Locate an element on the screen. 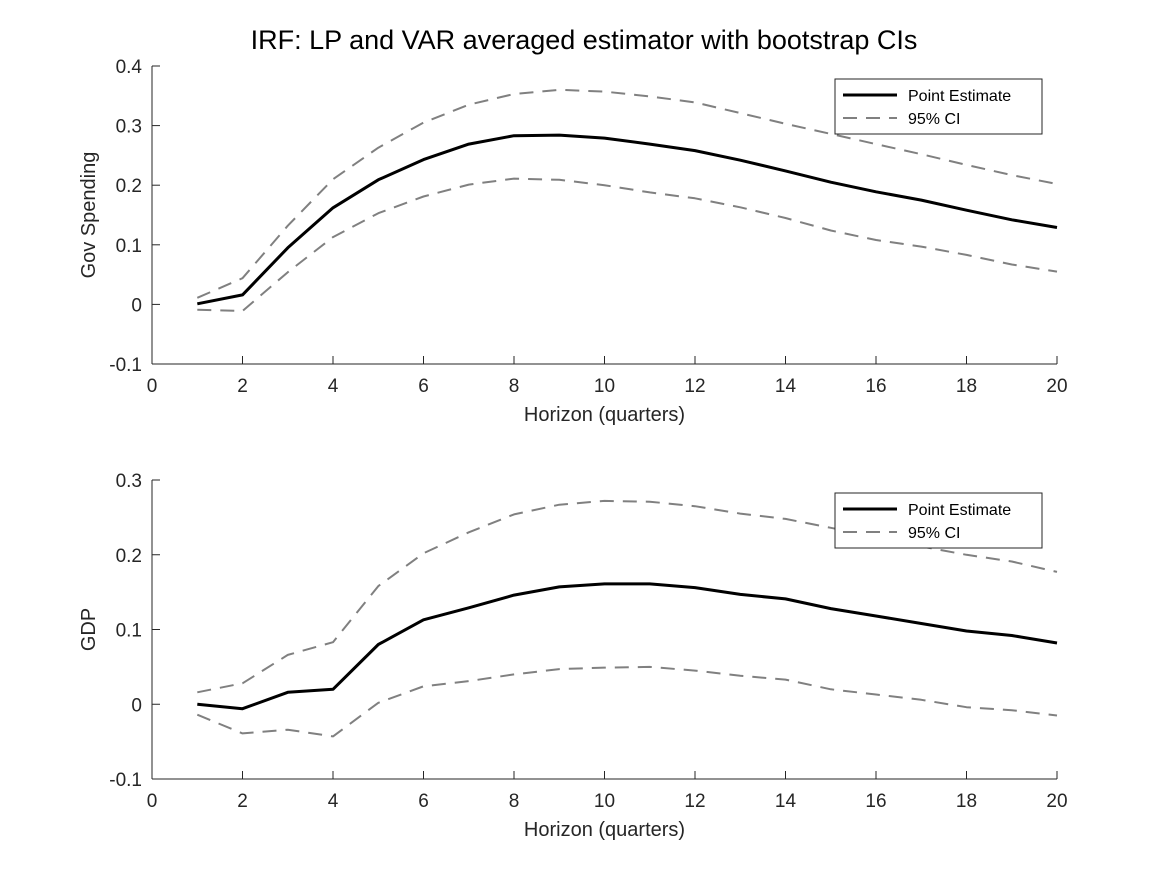  y-axis-label: GDP is located at coordinates (89, 629).